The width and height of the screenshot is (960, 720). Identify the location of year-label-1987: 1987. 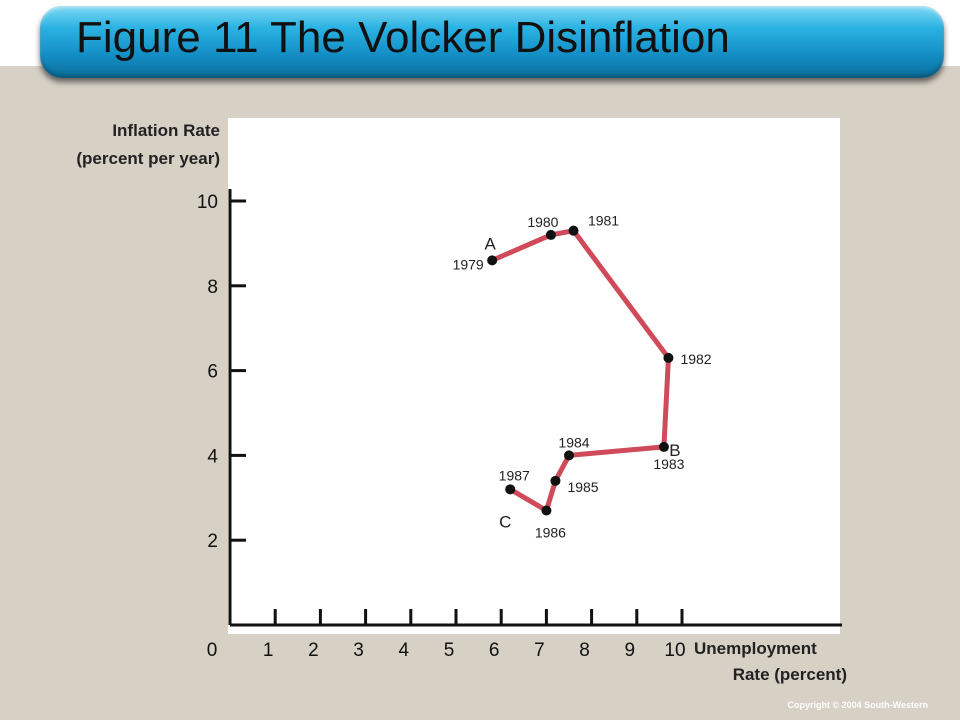
(514, 475).